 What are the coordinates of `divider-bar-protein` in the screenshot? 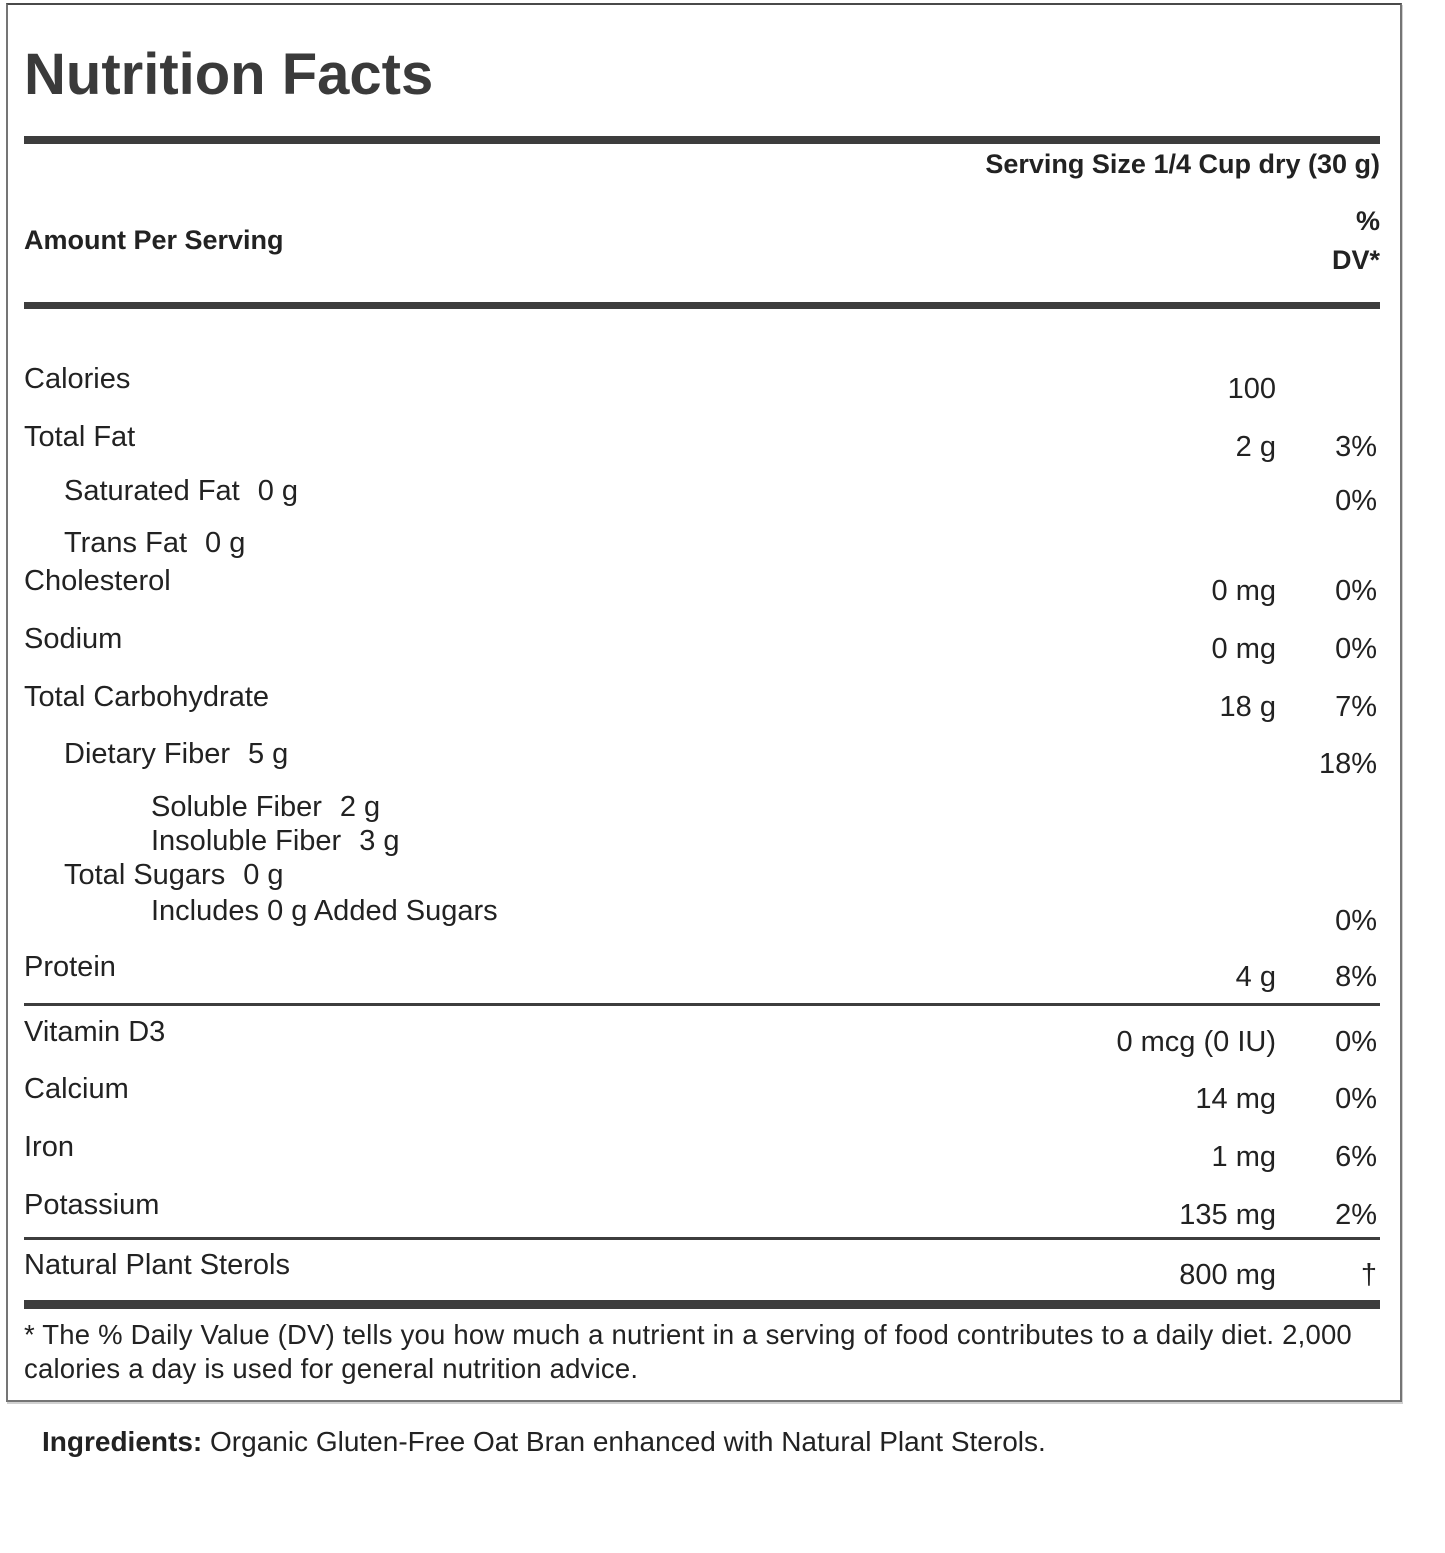 It's located at (702, 1004).